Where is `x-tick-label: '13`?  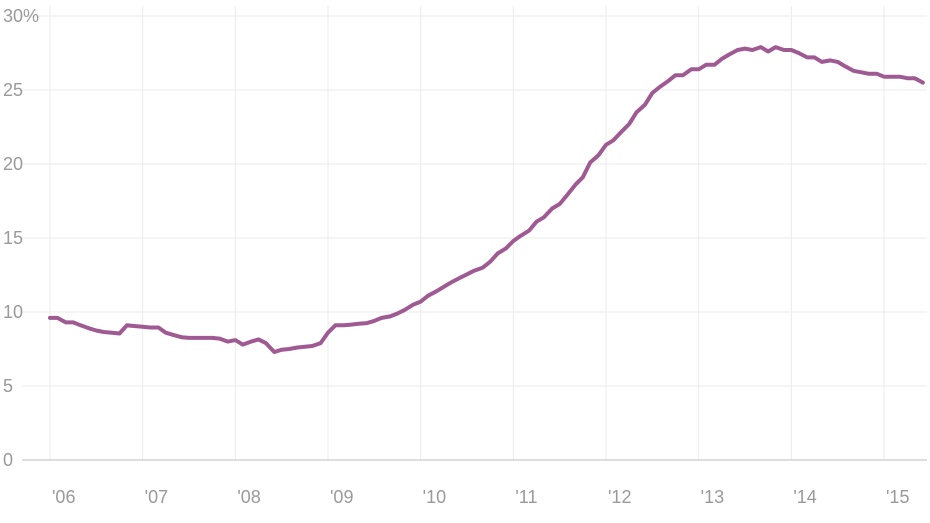 x-tick-label: '13 is located at coordinates (712, 497).